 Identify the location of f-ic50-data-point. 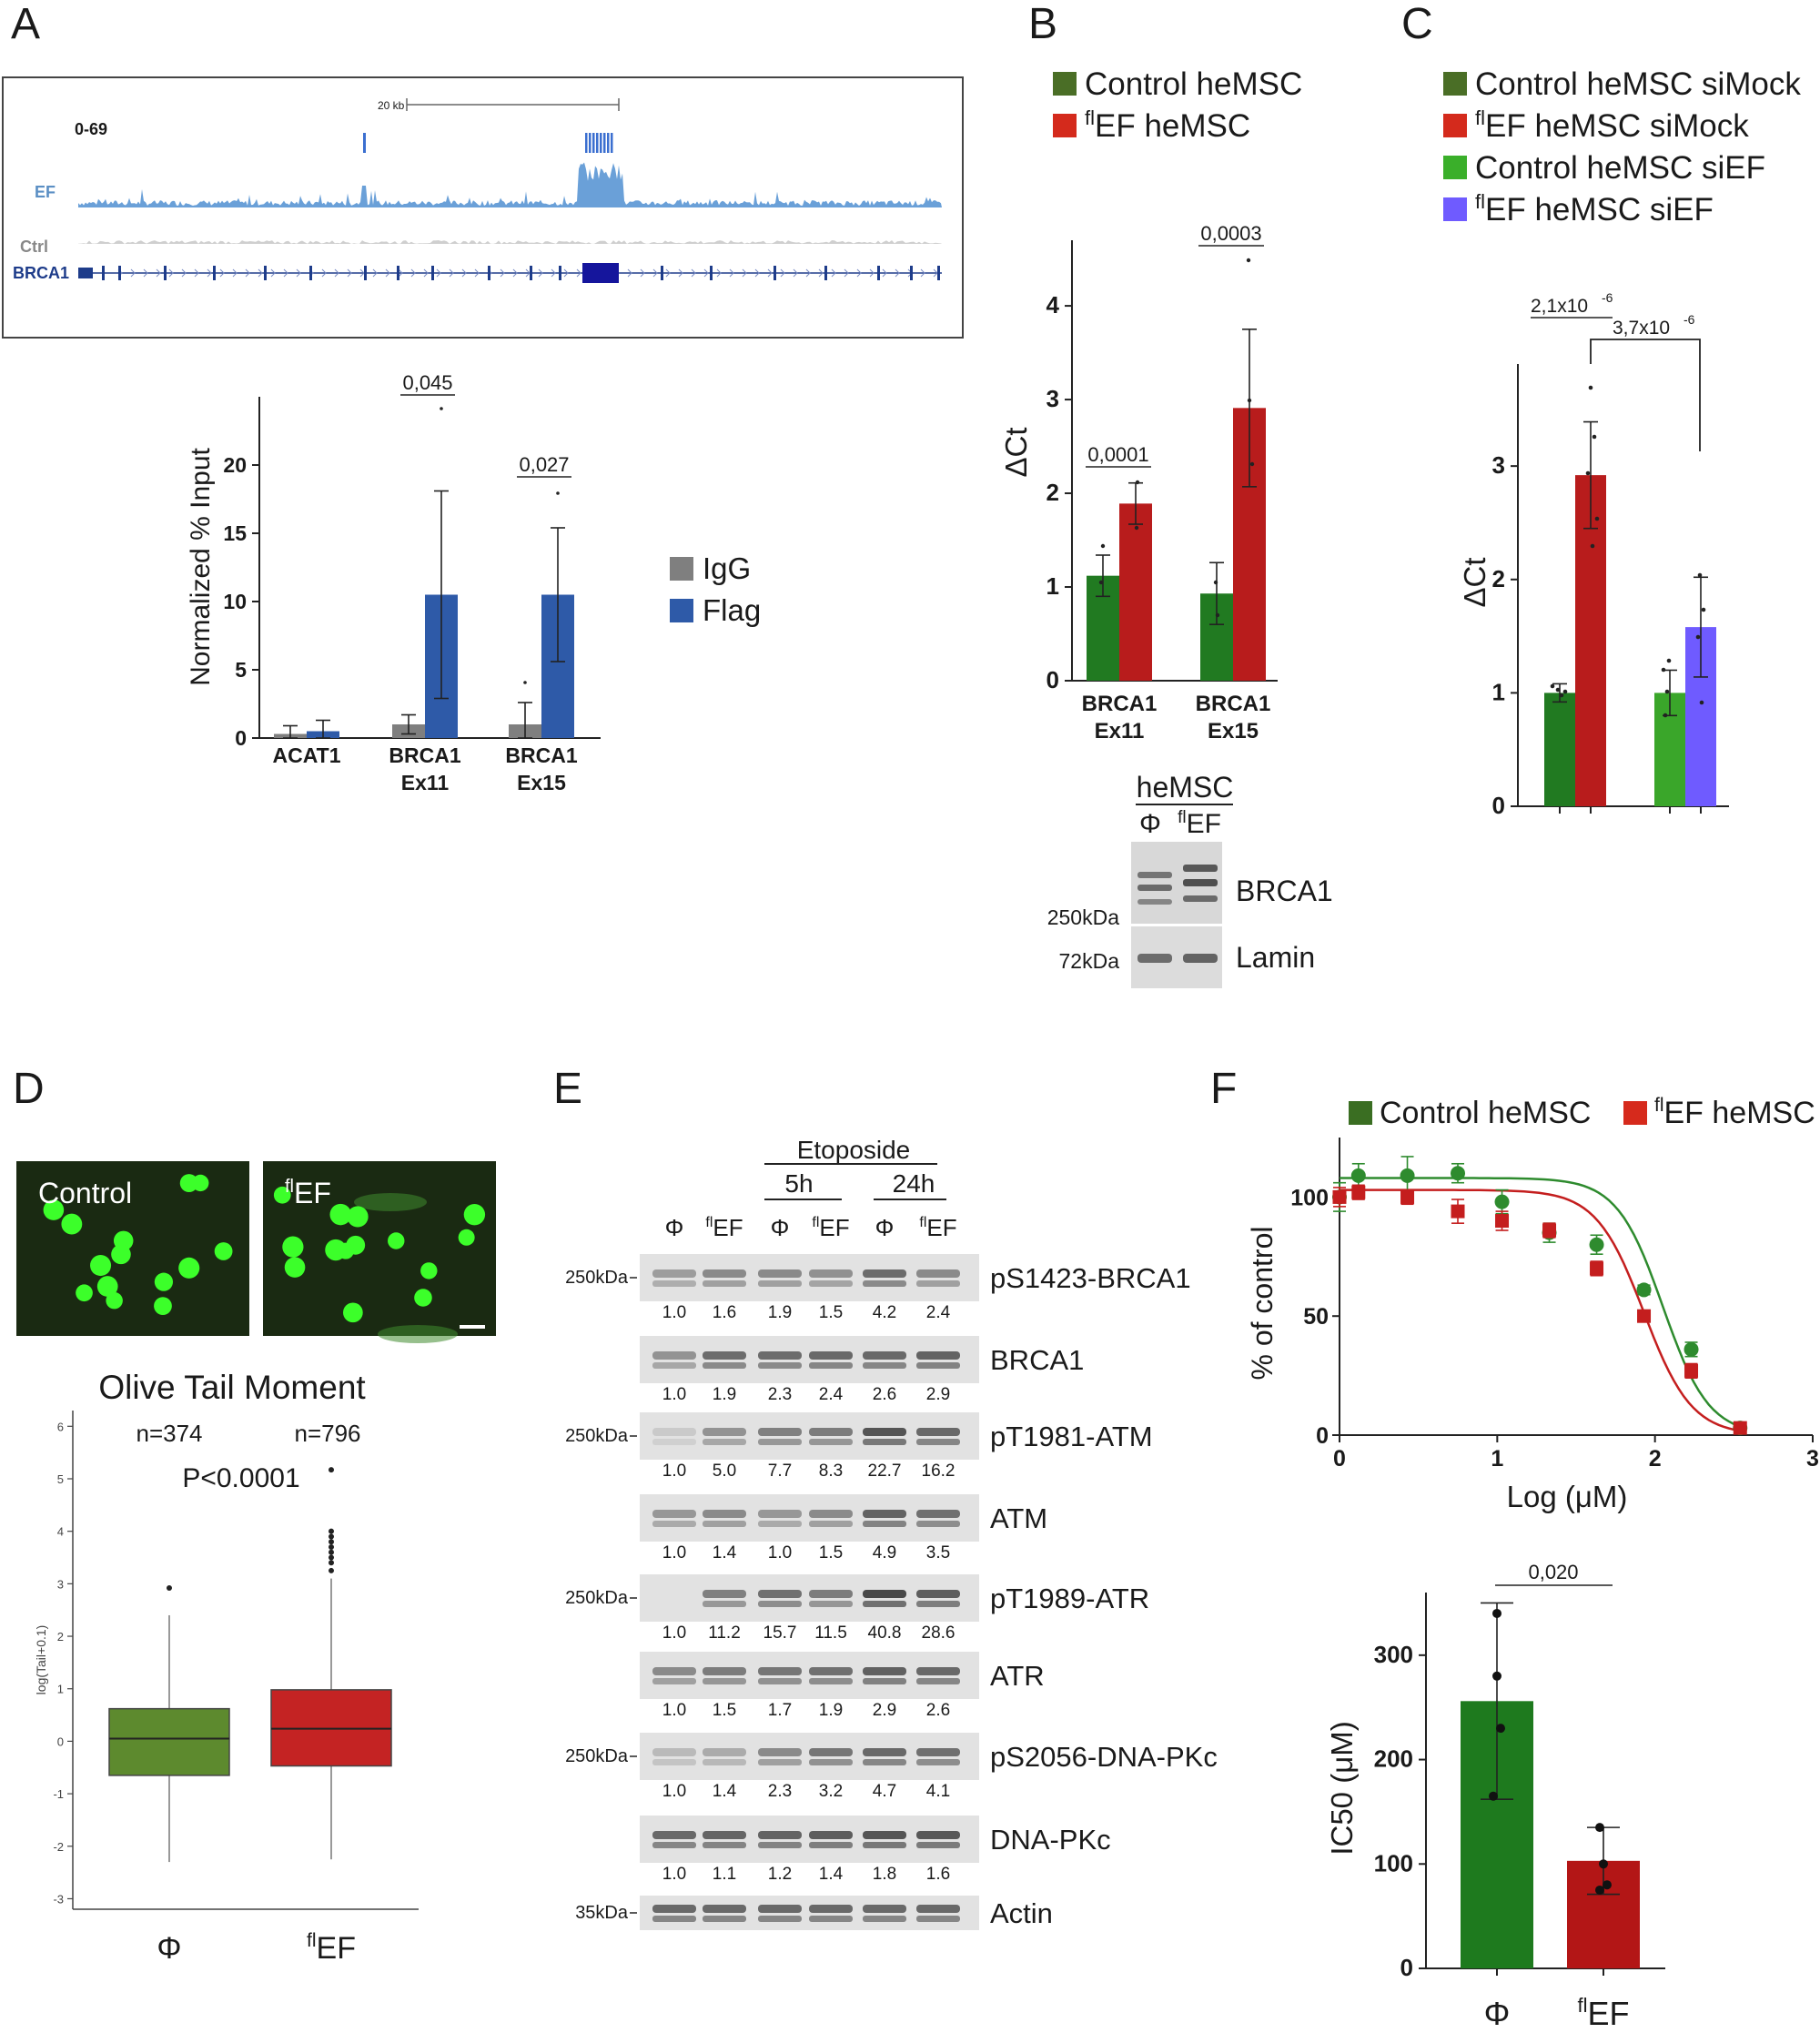
(1600, 1890).